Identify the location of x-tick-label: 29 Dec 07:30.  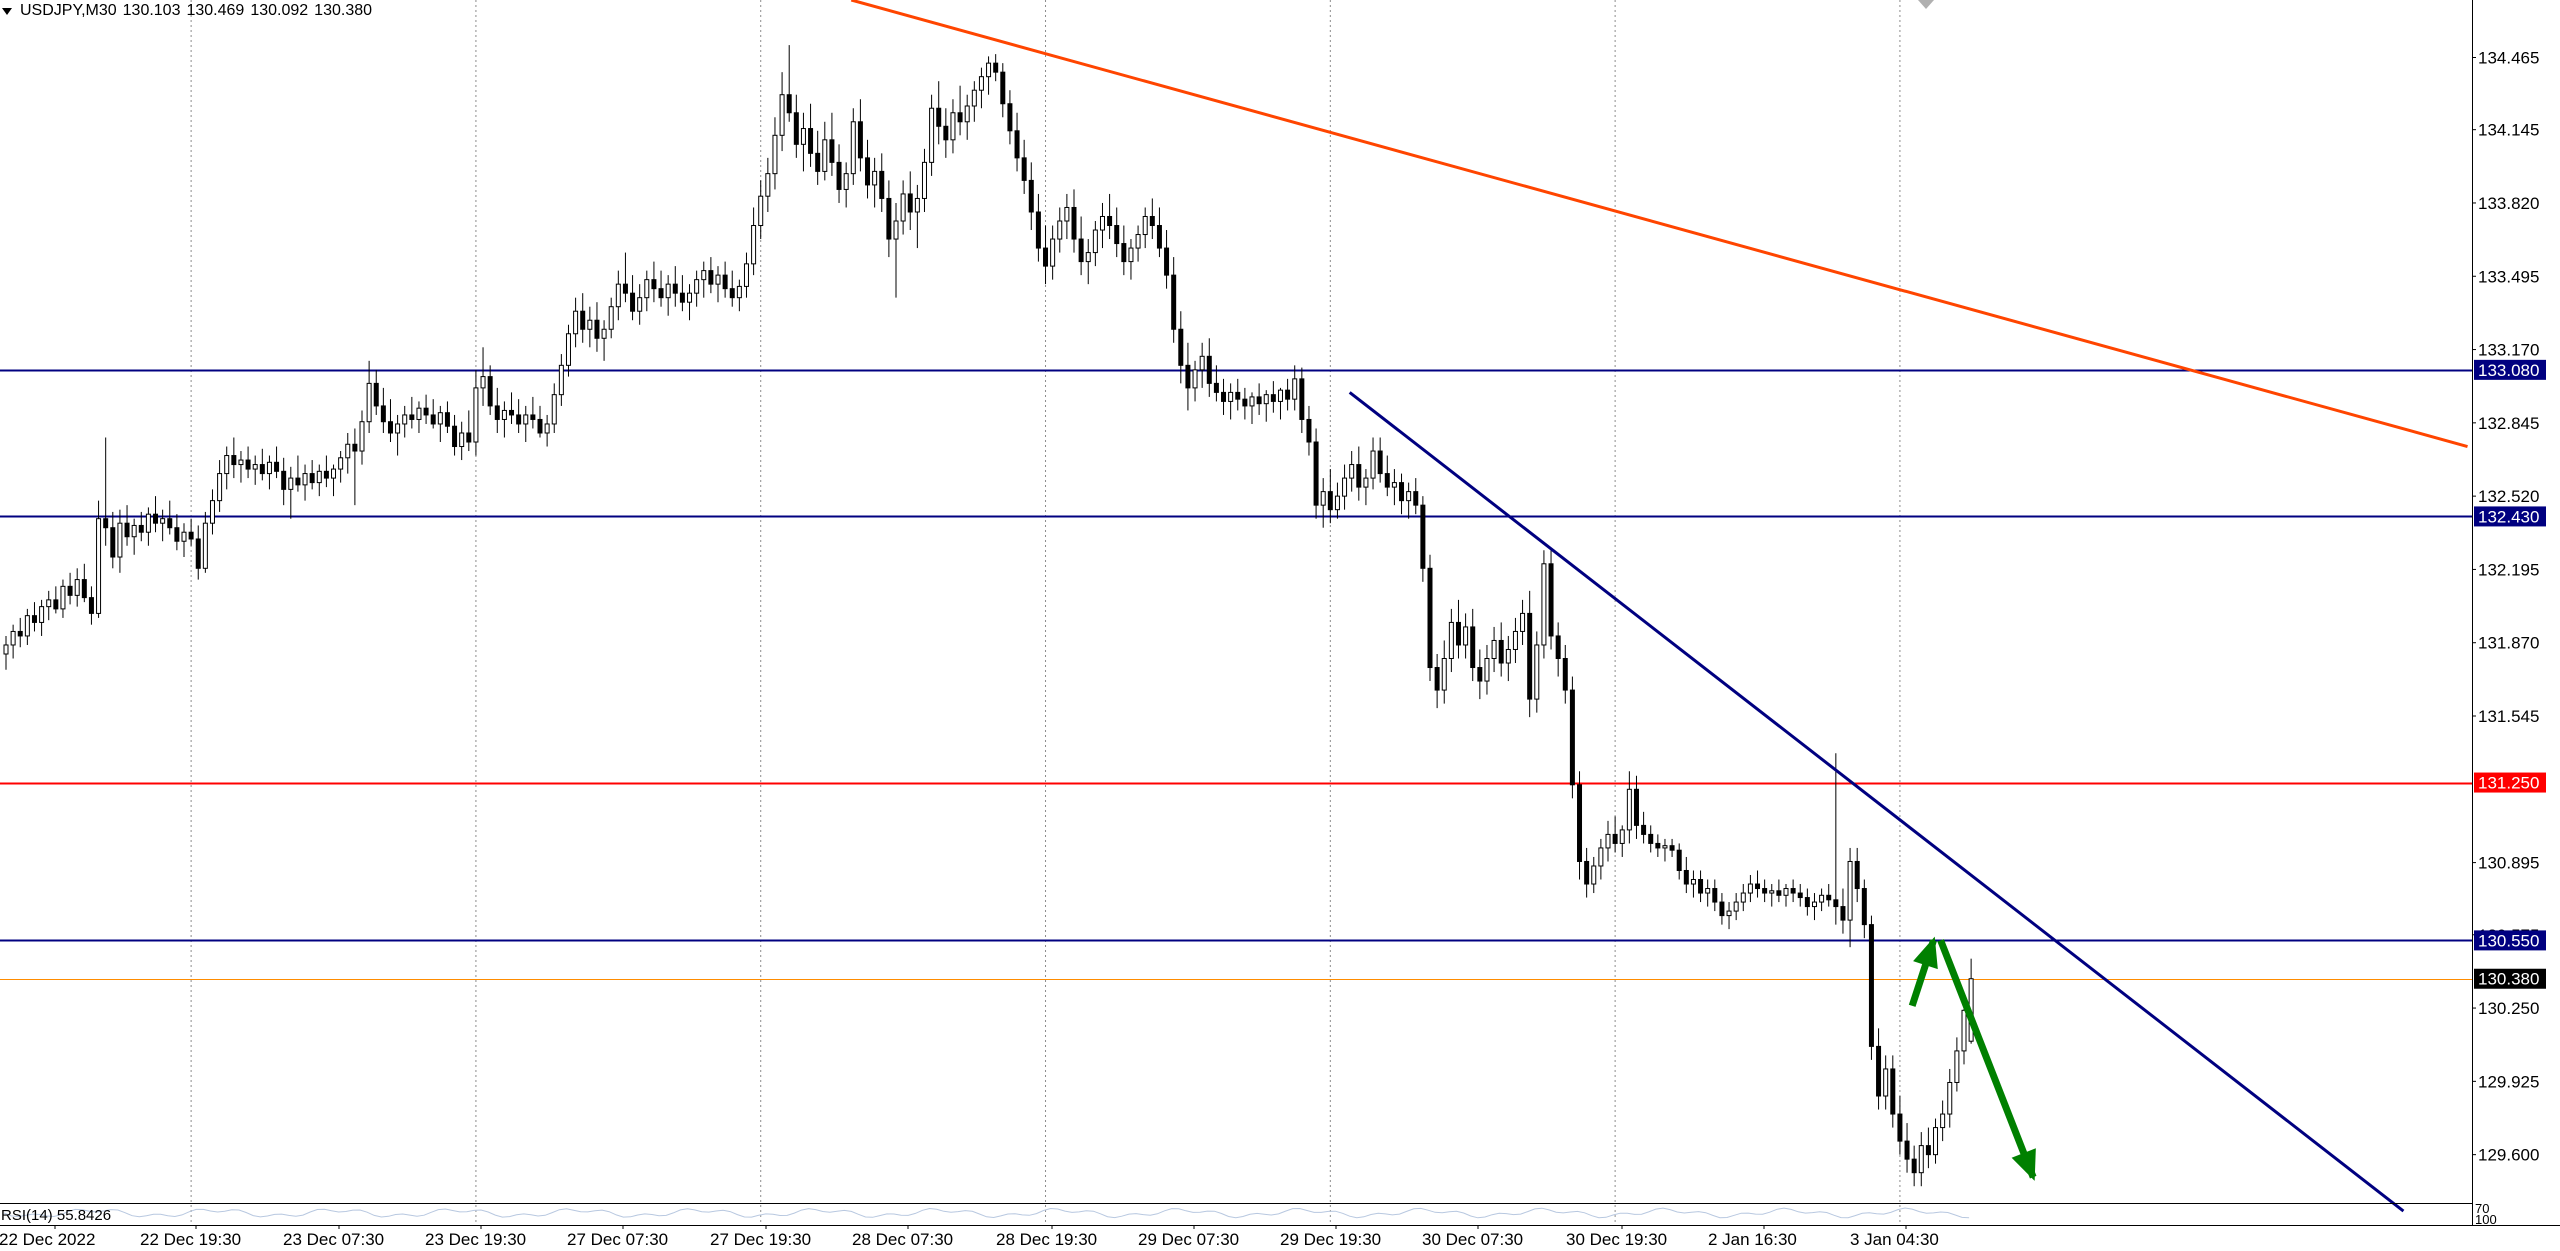
(1188, 1239).